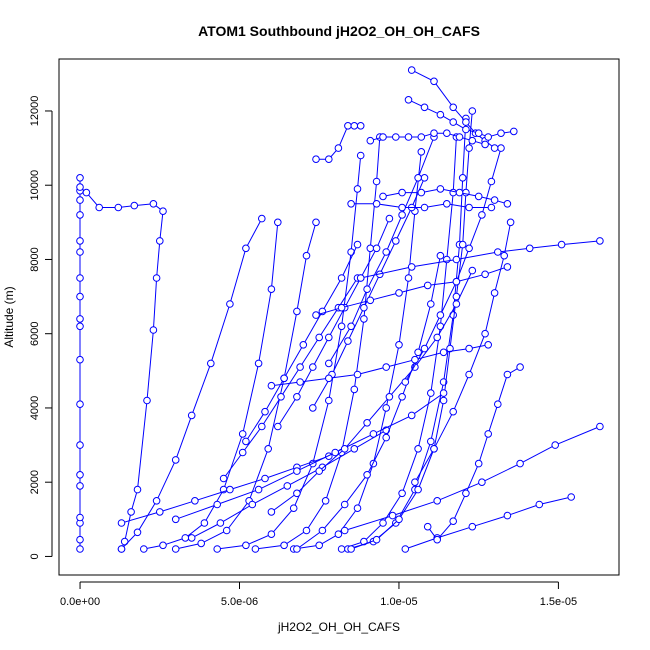 Image resolution: width=650 pixels, height=650 pixels. Describe the element at coordinates (35, 482) in the screenshot. I see `y-tick-label: 2000` at that location.